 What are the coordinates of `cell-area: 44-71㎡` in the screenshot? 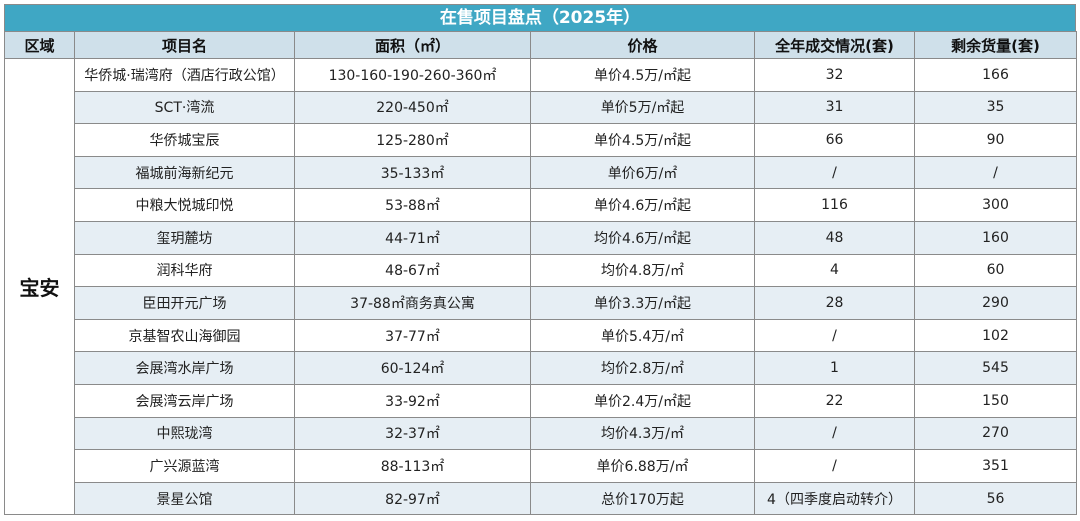 It's located at (412, 237).